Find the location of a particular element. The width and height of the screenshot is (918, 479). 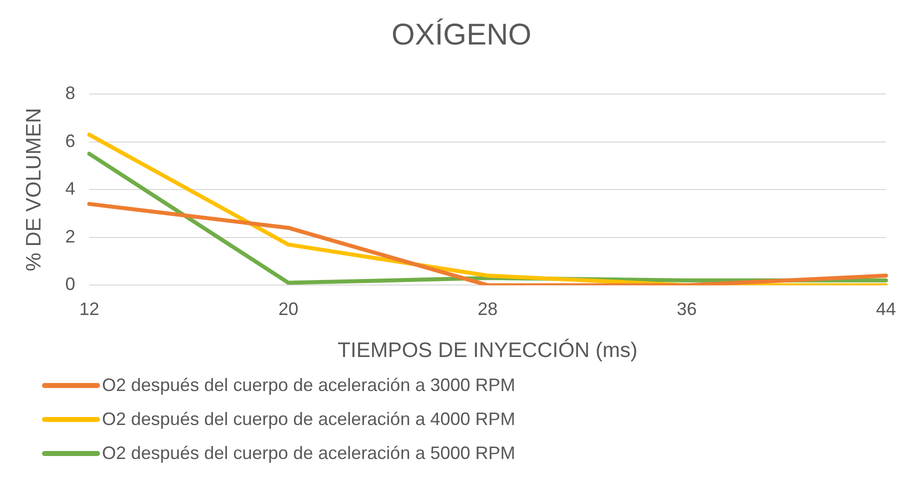

x-tick-label: 12 is located at coordinates (89, 308).